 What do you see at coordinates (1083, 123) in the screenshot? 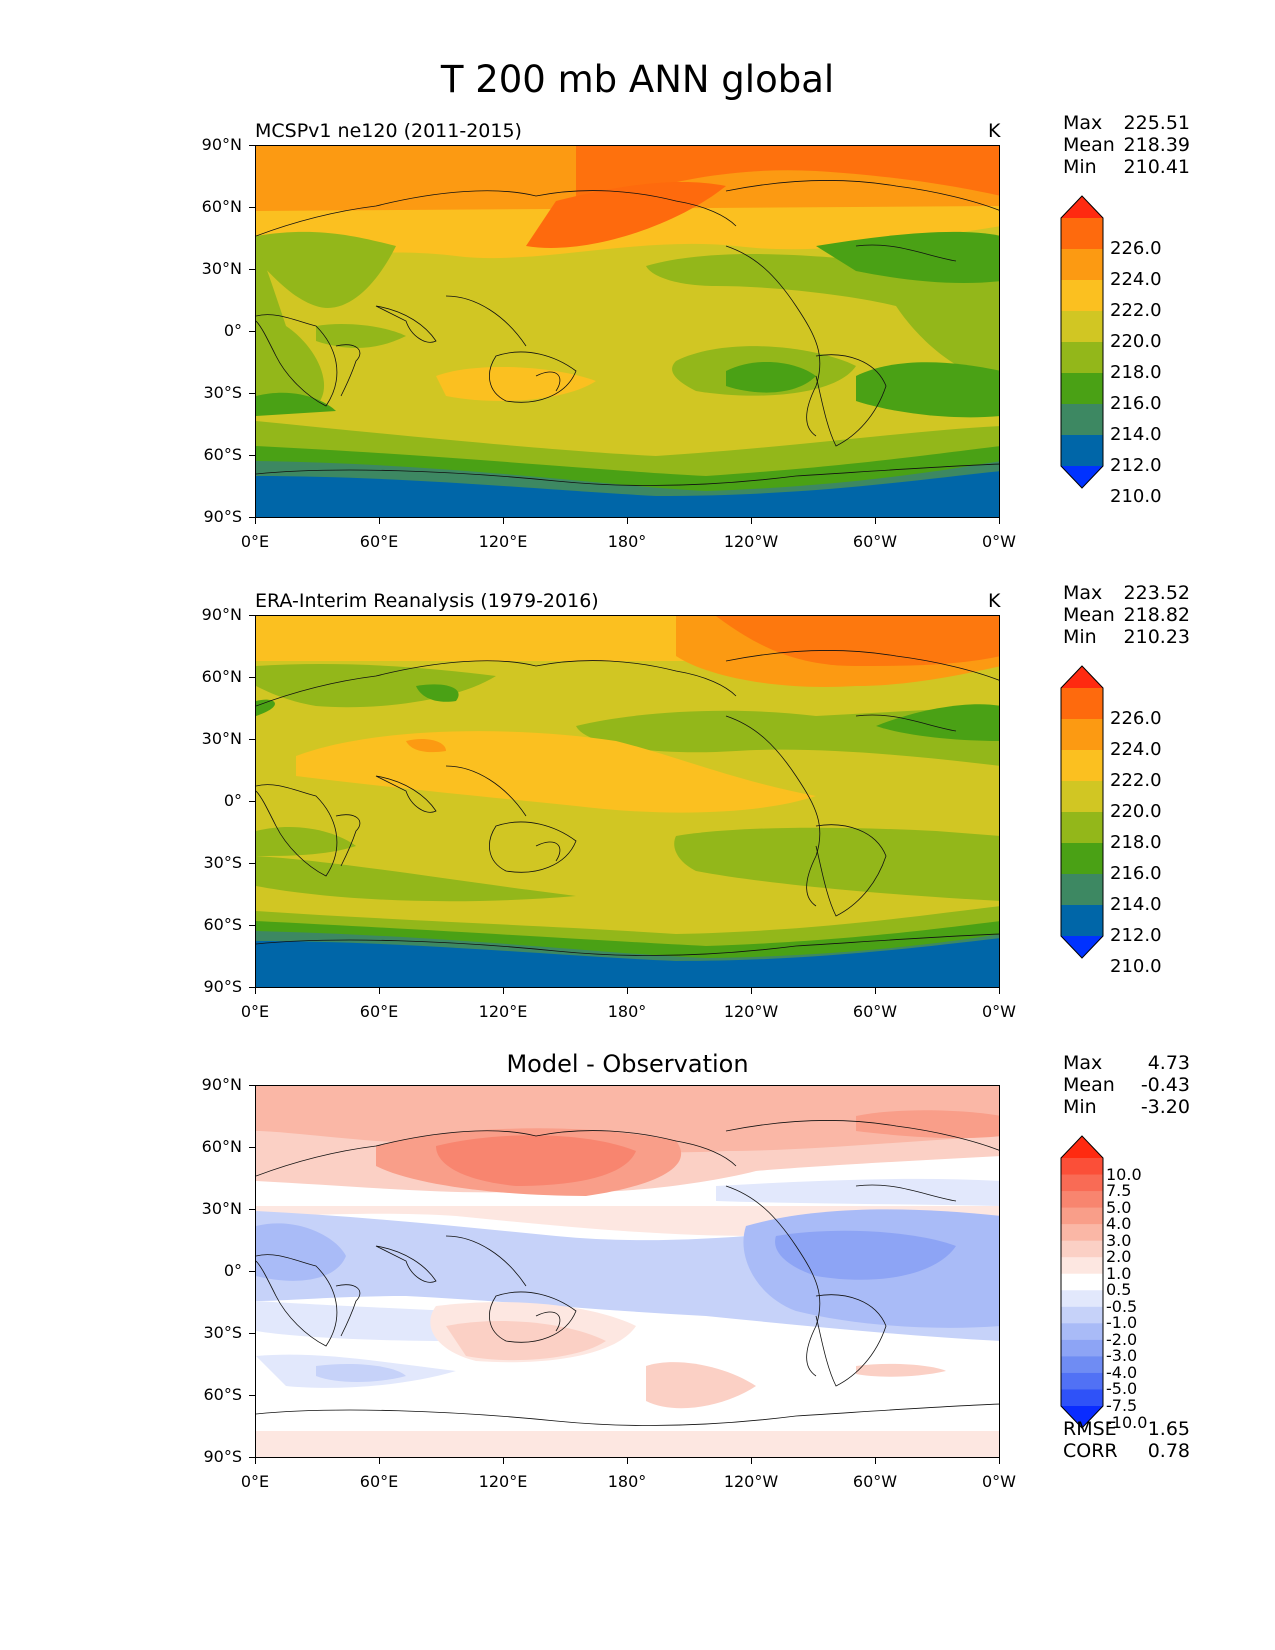
I see `stat-label: Max` at bounding box center [1083, 123].